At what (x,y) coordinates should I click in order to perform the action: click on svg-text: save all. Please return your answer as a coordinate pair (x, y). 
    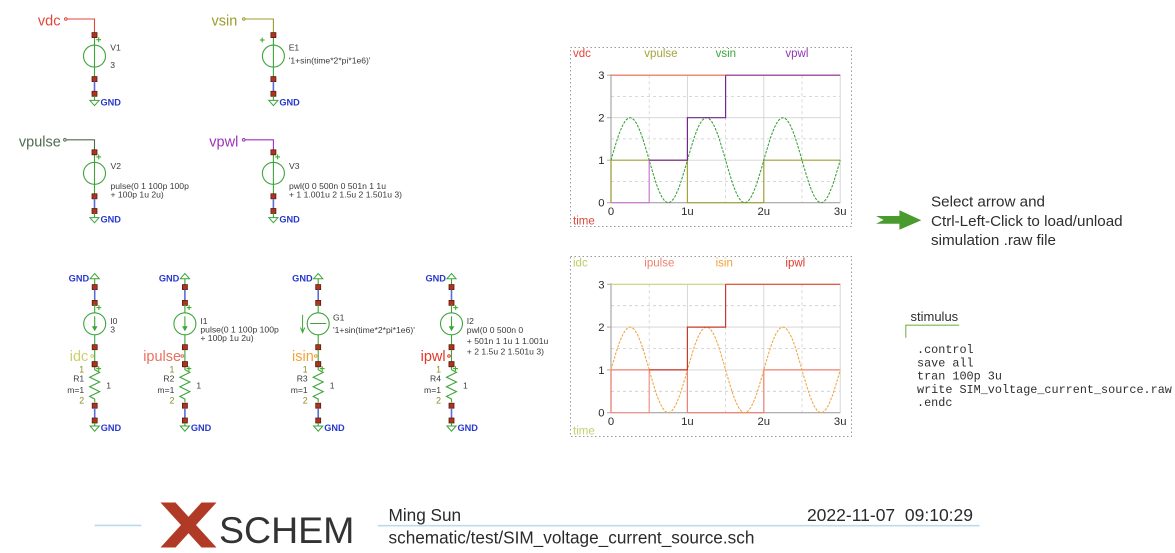
    Looking at the image, I should click on (945, 363).